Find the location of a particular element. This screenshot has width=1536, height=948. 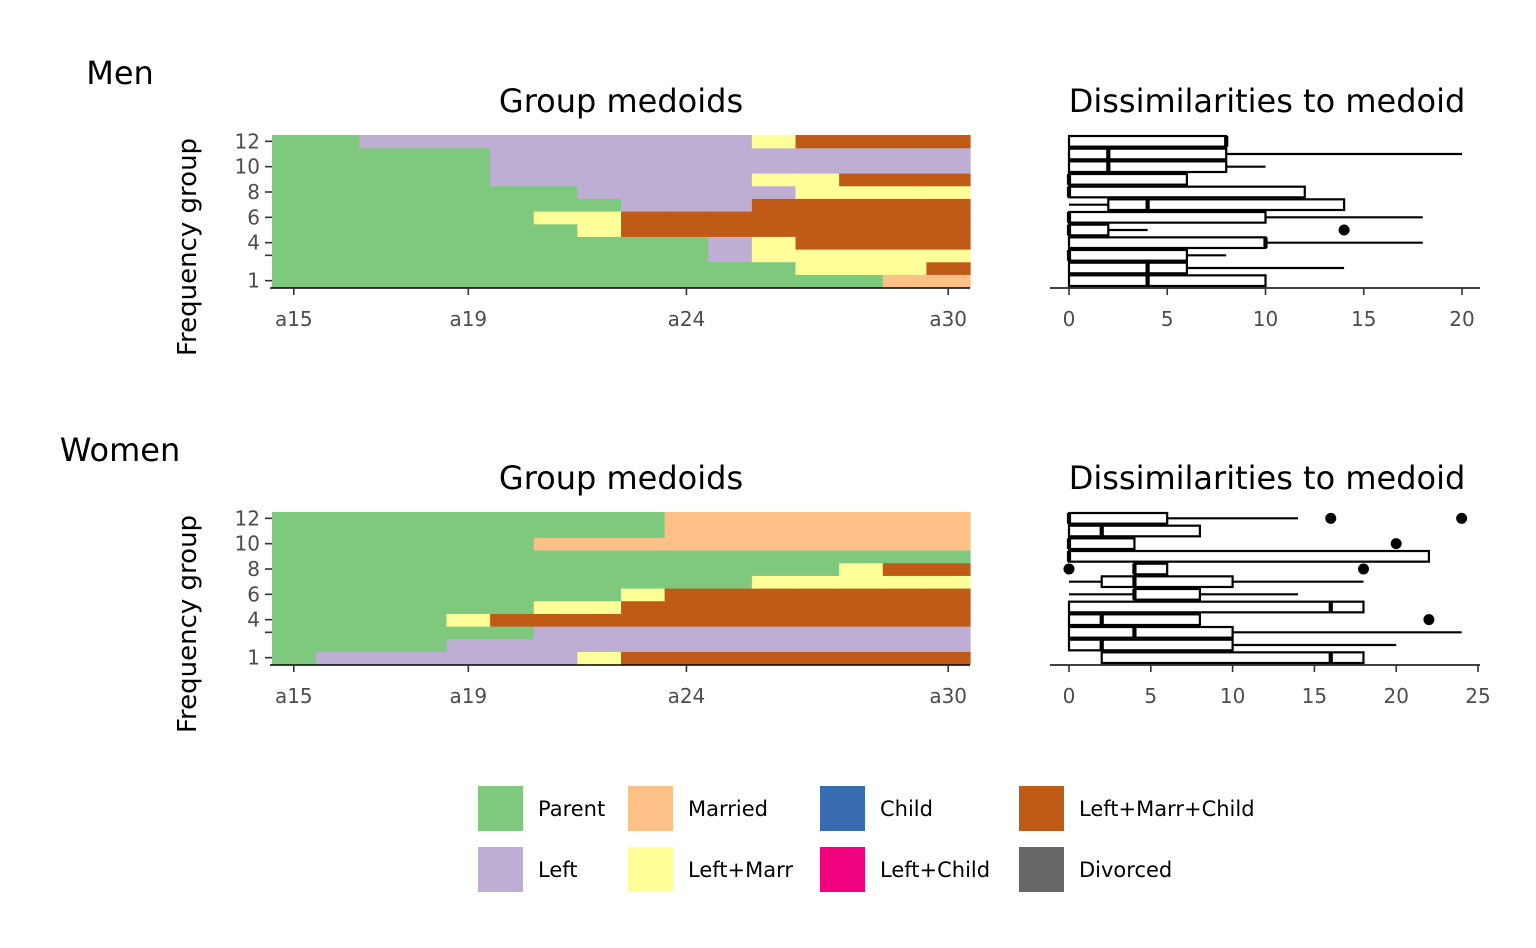

legend-item: Left is located at coordinates (528, 869).